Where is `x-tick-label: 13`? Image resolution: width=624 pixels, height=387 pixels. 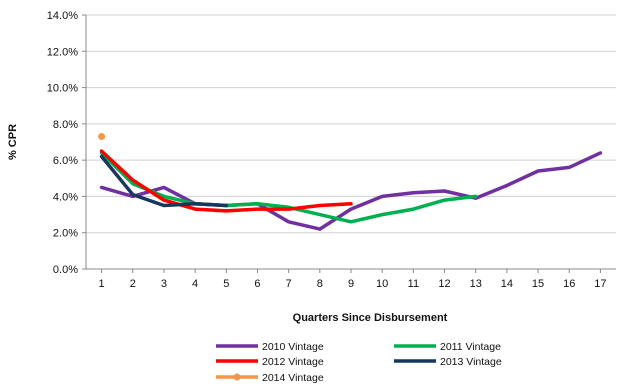
x-tick-label: 13 is located at coordinates (476, 284).